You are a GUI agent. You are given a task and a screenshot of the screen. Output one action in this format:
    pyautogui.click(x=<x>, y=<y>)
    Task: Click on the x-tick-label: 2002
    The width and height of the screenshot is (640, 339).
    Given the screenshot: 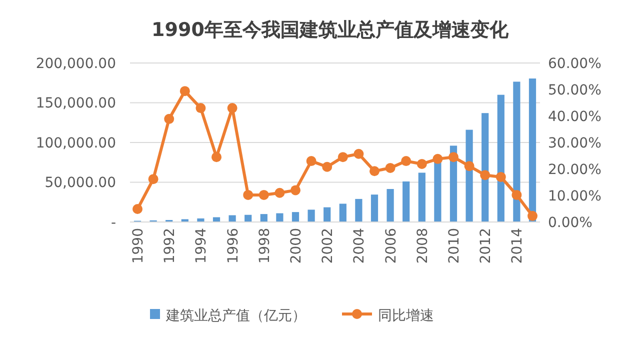 What is the action you would take?
    pyautogui.click(x=328, y=246)
    